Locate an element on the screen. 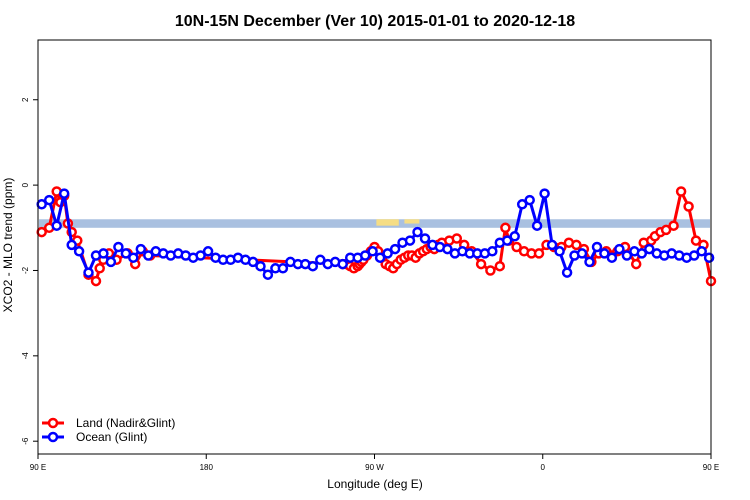 The image size is (750, 500). latitude-band is located at coordinates (374, 223).